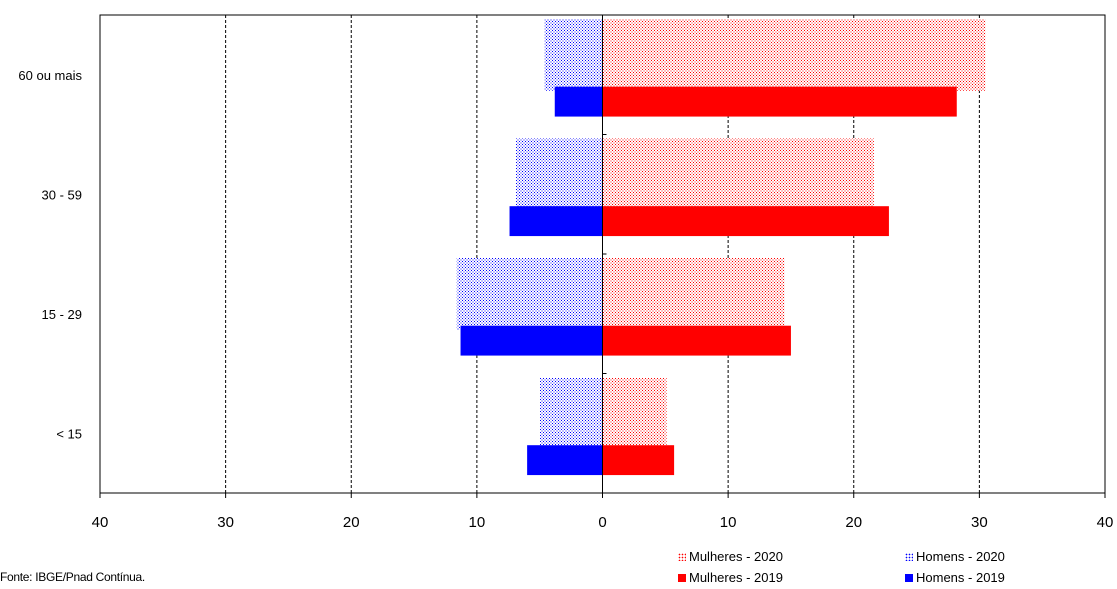 Image resolution: width=1117 pixels, height=589 pixels. I want to click on legend-item-homens-2019: Homens - 2019, so click(955, 577).